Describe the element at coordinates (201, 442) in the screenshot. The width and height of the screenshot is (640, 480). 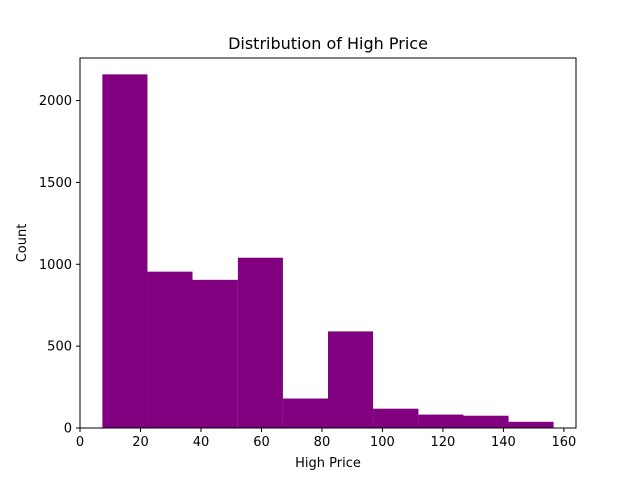
I see `x-tick-label: 40` at that location.